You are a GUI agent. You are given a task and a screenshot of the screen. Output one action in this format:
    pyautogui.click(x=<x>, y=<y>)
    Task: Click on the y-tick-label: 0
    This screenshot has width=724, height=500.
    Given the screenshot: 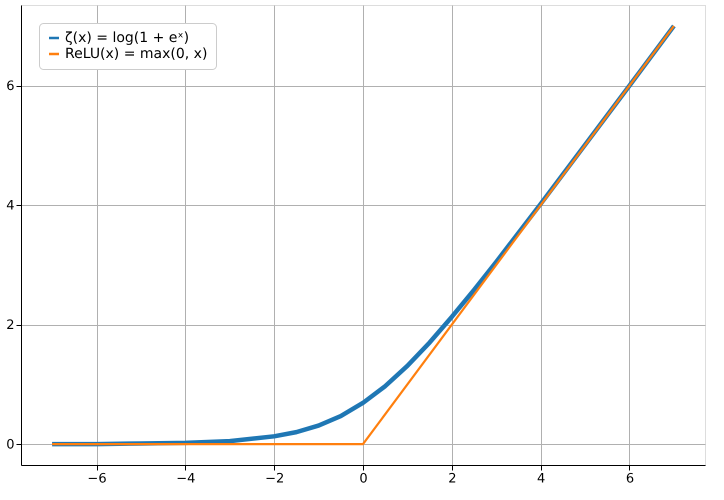 What is the action you would take?
    pyautogui.click(x=10, y=445)
    